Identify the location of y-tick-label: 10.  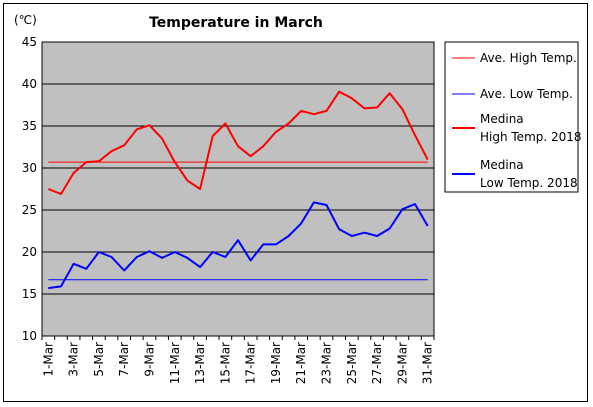
(29, 336).